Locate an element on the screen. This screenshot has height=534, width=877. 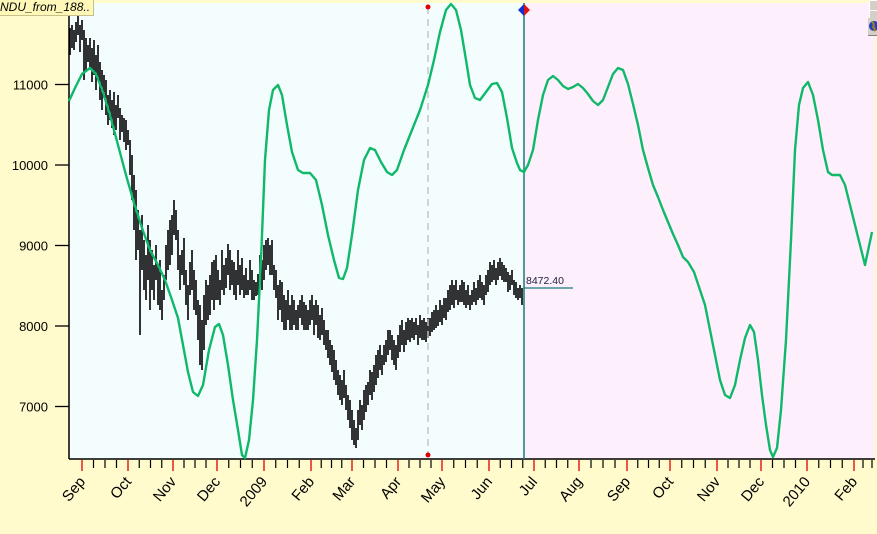
y-tick-label: 7000 is located at coordinates (33, 407).